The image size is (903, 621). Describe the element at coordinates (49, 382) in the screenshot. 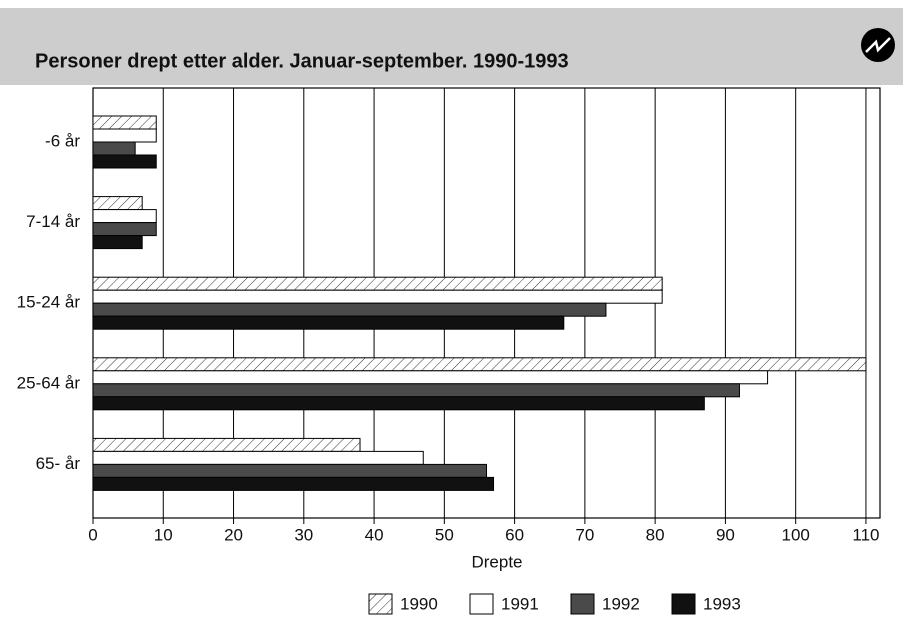

I see `y-tick-label: 25-64 år` at that location.